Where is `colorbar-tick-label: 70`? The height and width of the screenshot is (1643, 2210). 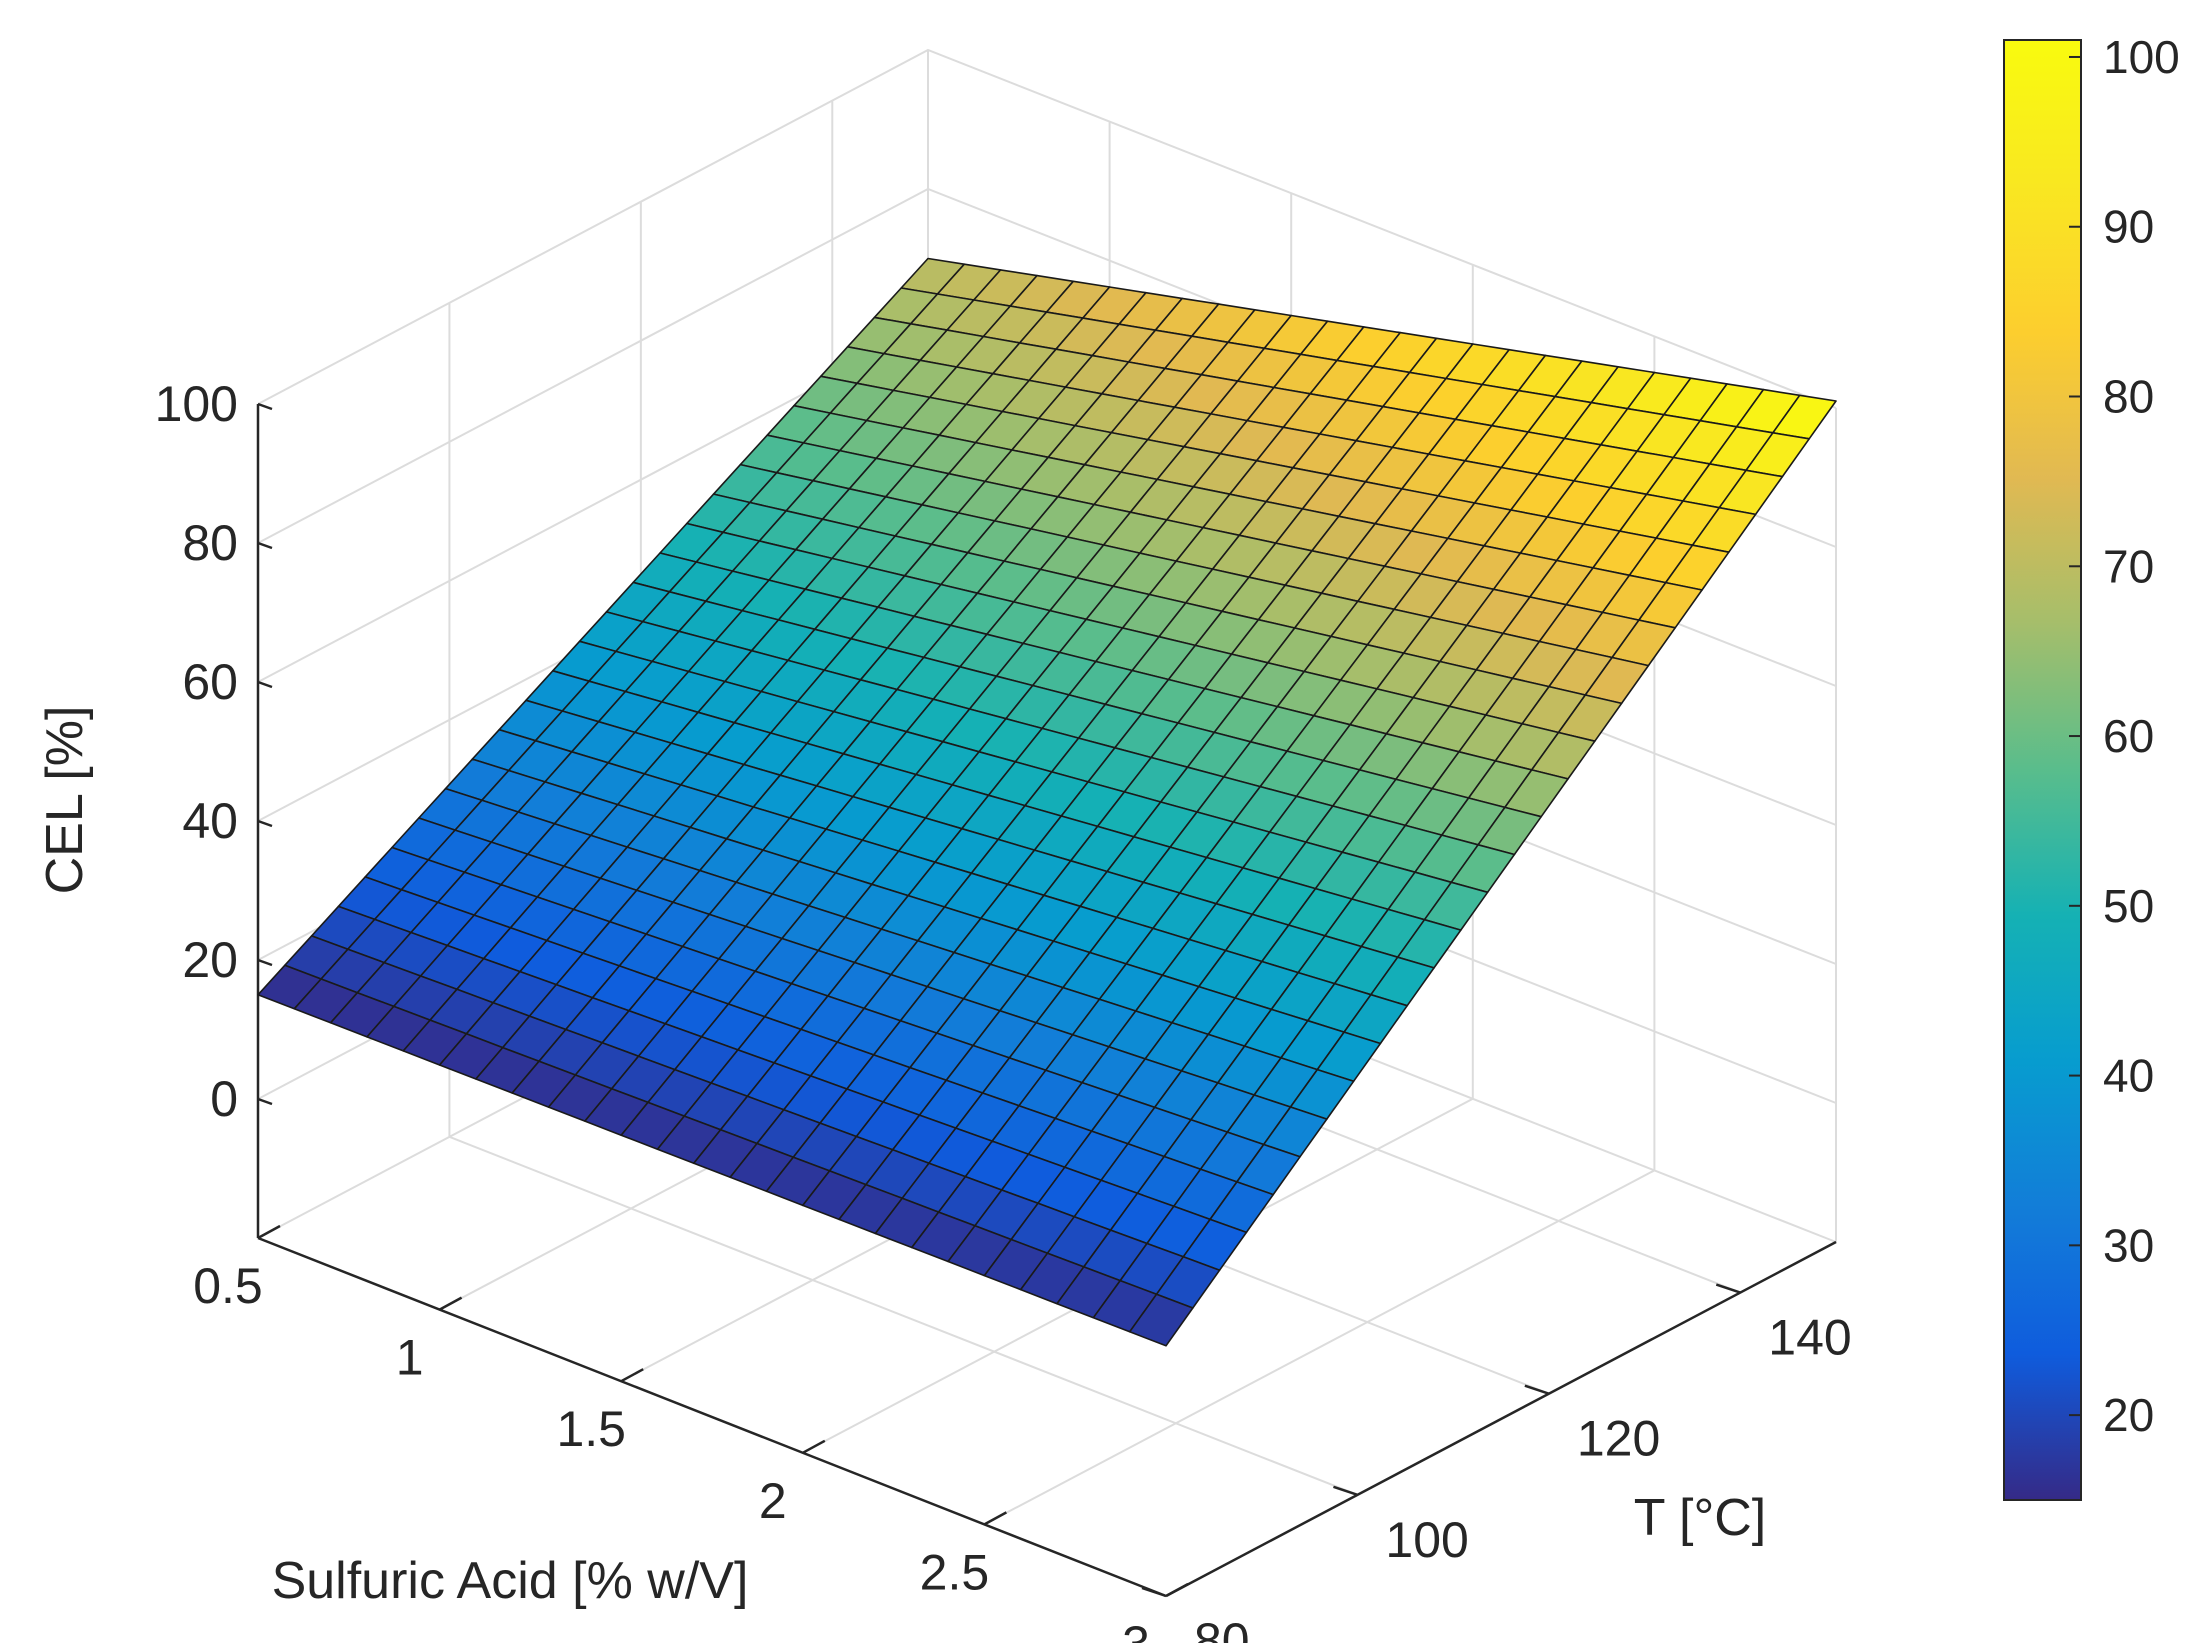
colorbar-tick-label: 70 is located at coordinates (2128, 566).